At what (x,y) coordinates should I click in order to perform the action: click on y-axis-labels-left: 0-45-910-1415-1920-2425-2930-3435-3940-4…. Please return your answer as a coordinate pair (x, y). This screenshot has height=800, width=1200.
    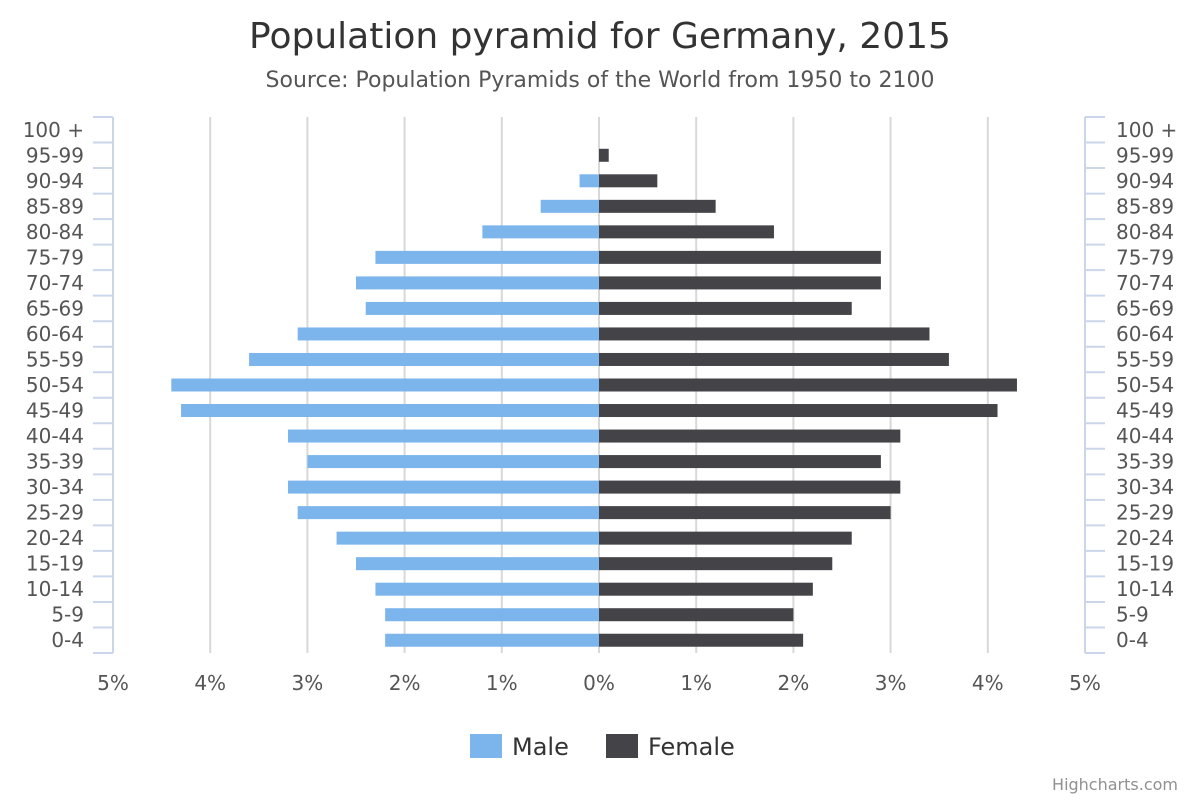
    Looking at the image, I should click on (53, 385).